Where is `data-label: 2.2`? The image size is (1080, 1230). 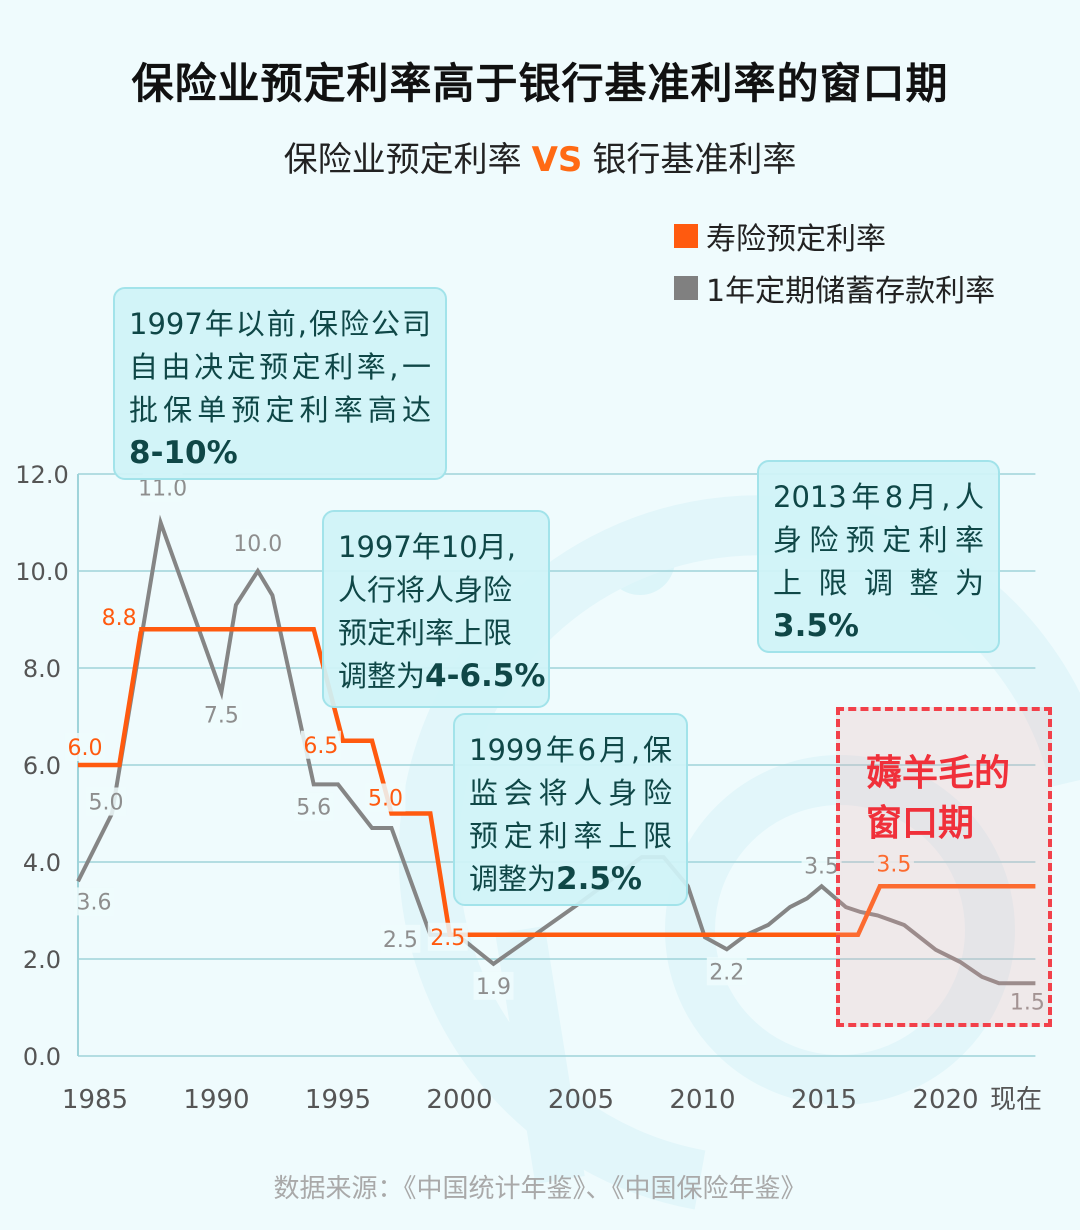 data-label: 2.2 is located at coordinates (726, 971).